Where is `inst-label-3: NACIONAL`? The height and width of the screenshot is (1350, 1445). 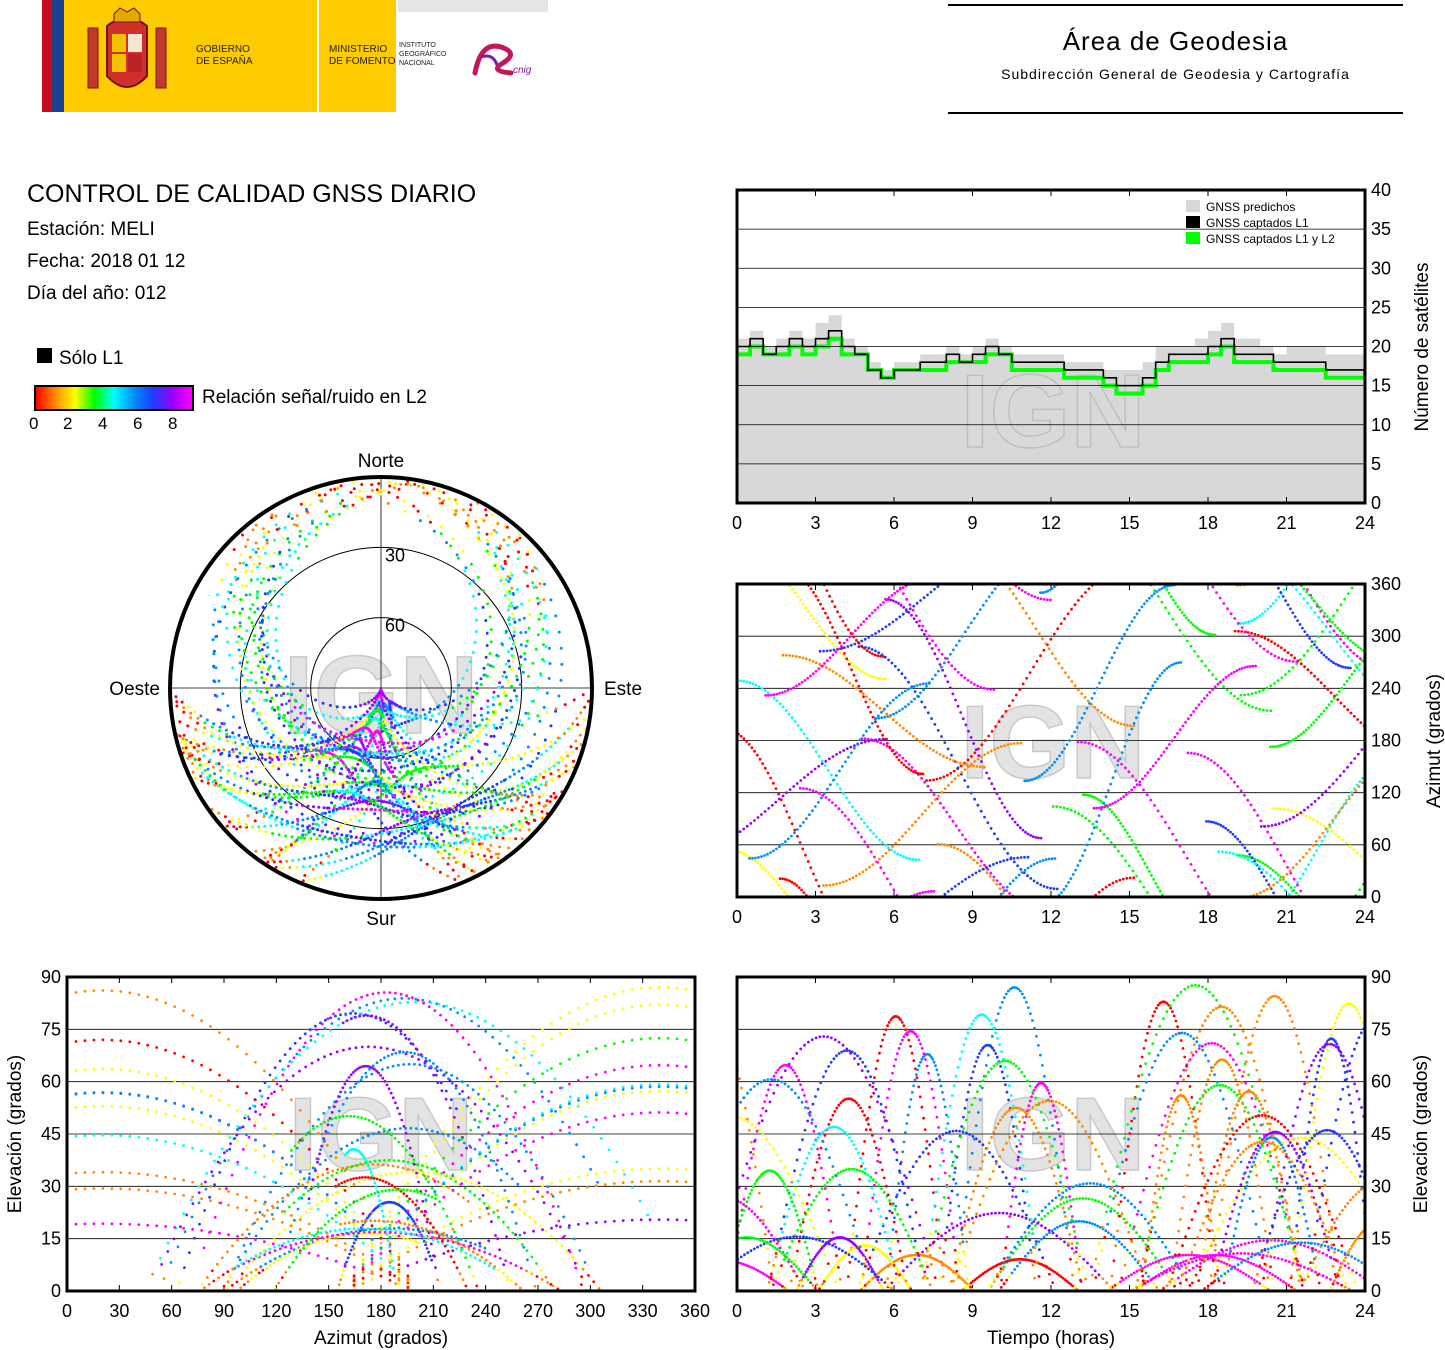 inst-label-3: NACIONAL is located at coordinates (417, 63).